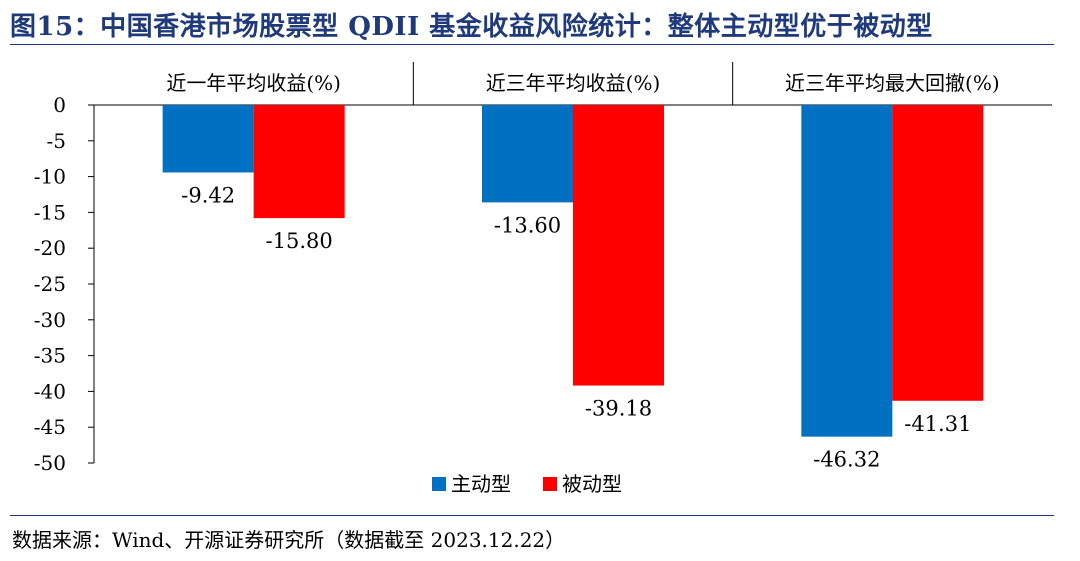 The image size is (1080, 561). I want to click on bar-value-label: -46.32, so click(846, 460).